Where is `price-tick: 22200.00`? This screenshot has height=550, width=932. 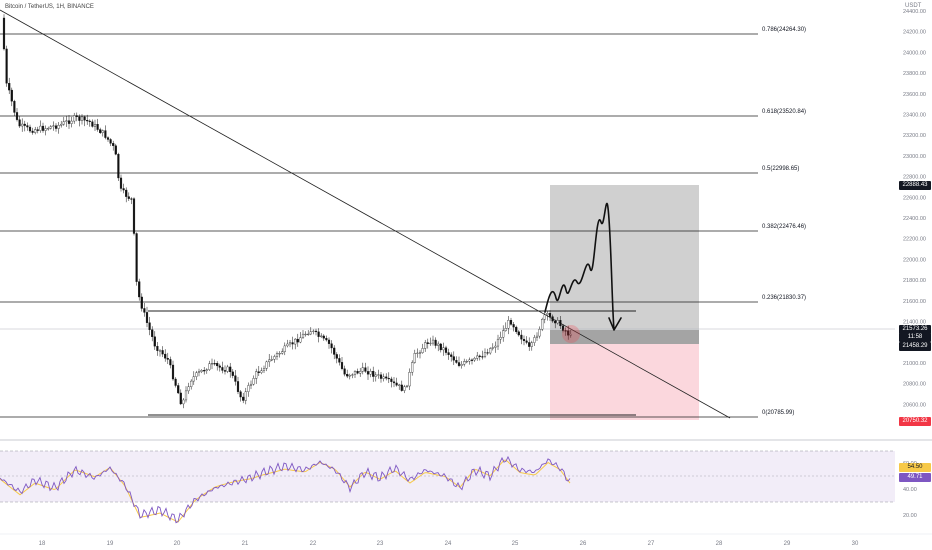 price-tick: 22200.00 is located at coordinates (914, 240).